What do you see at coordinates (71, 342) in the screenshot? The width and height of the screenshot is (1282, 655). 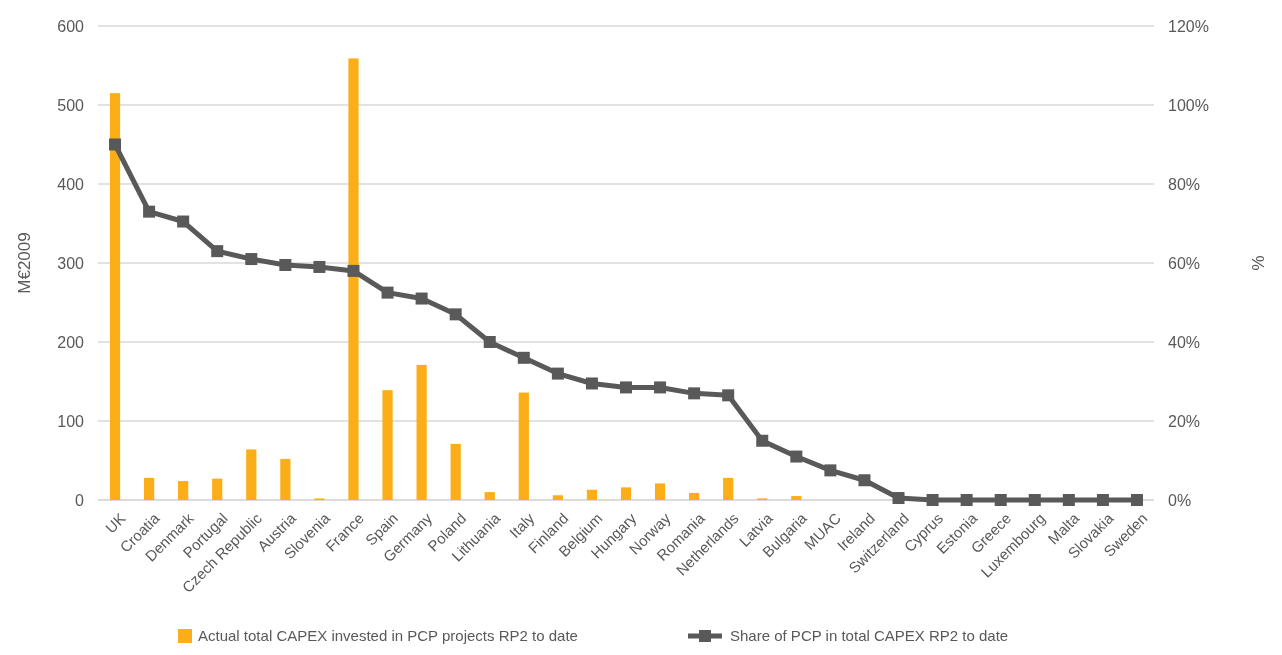 I see `y-tick-label: 200` at bounding box center [71, 342].